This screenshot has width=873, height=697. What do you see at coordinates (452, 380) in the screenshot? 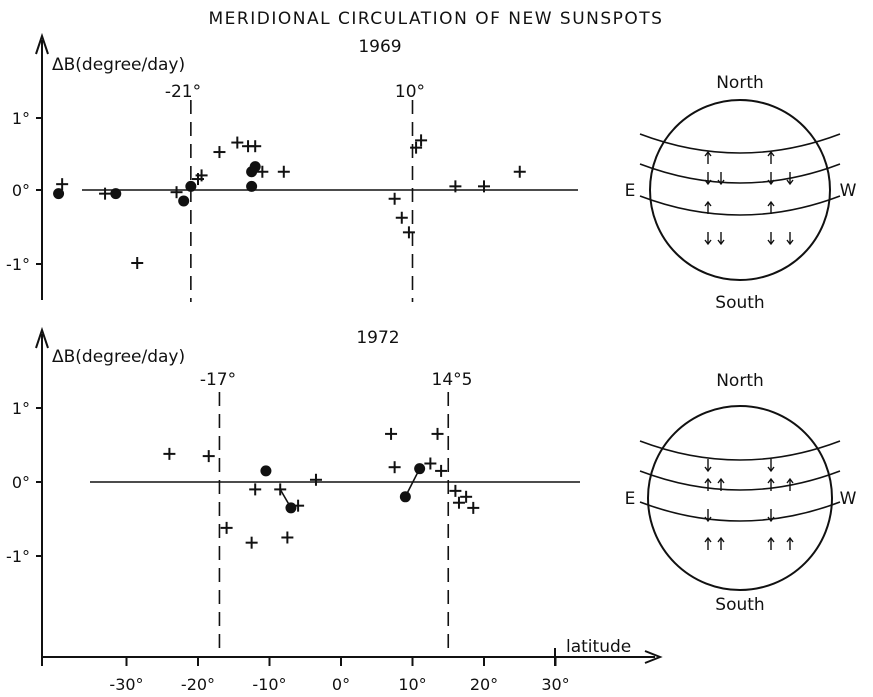
I see `vline-label: 14°5` at bounding box center [452, 380].